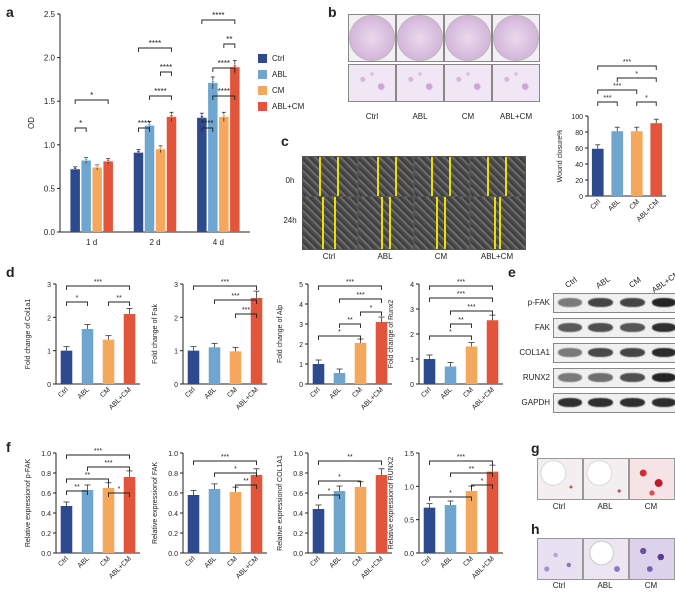 This screenshot has height=610, width=675. What do you see at coordinates (603, 282) in the screenshot?
I see `e-col-abl: ABL` at bounding box center [603, 282].